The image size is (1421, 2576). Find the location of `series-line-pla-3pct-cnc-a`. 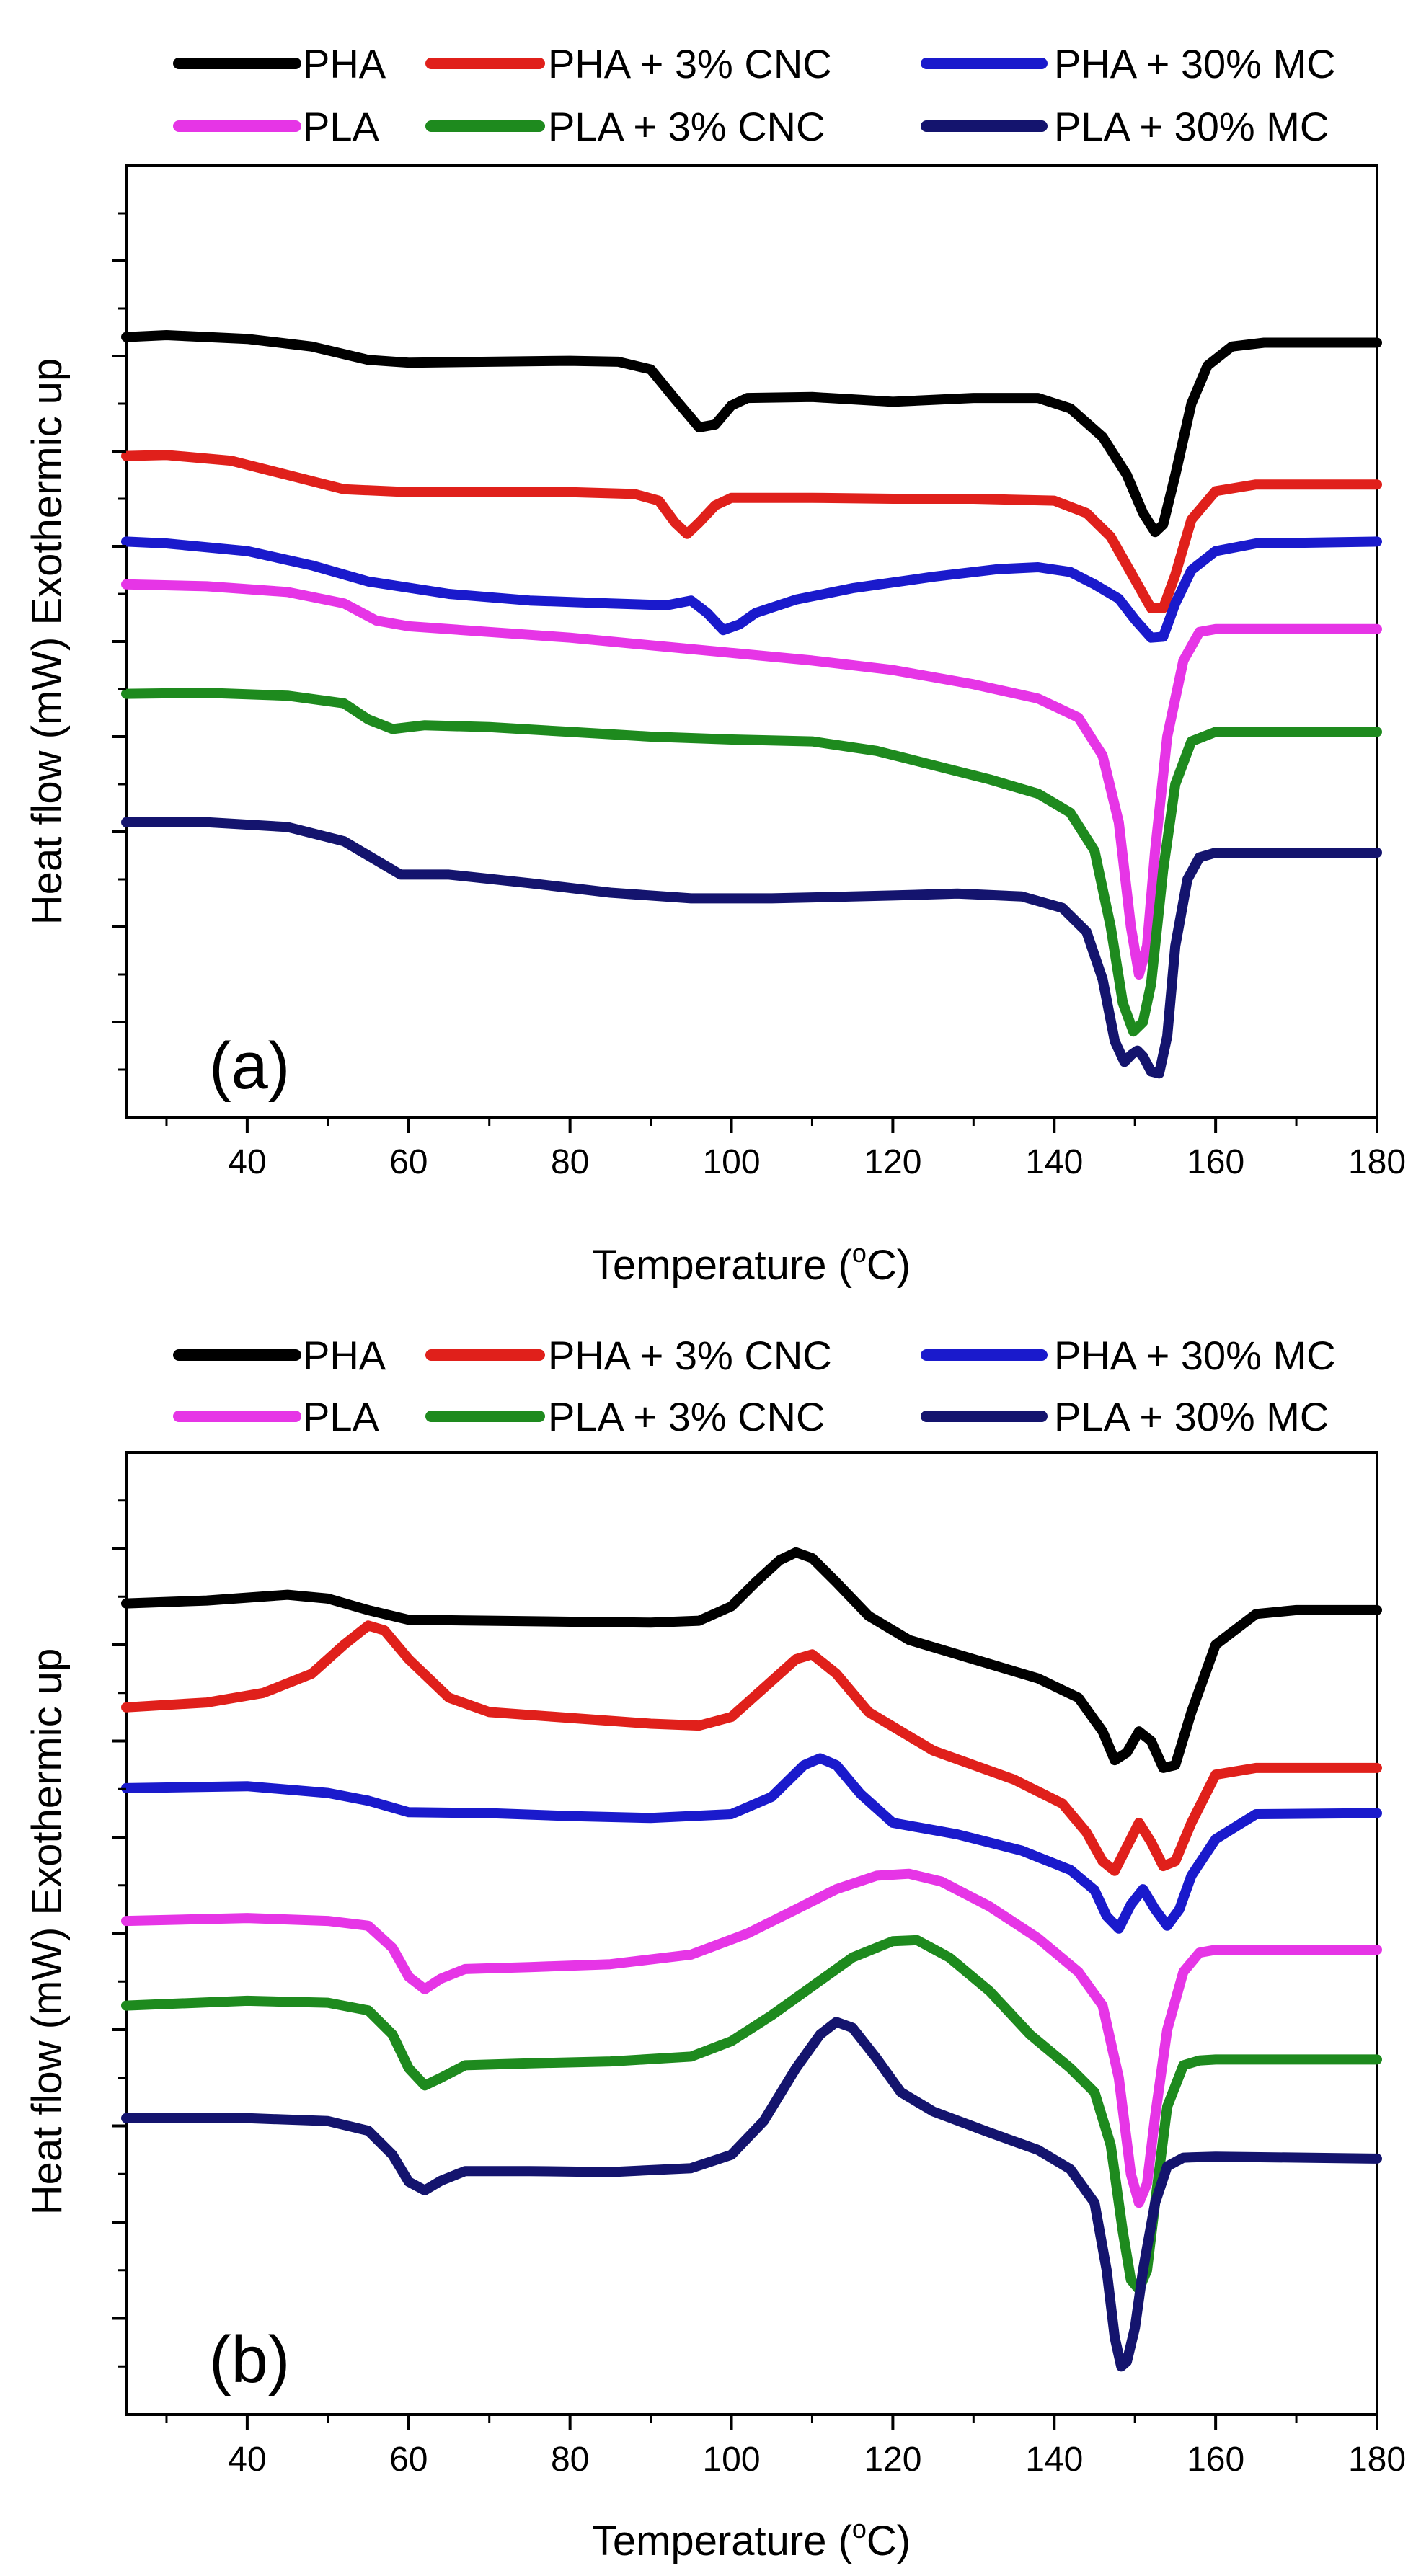

series-line-pla-3pct-cnc-a is located at coordinates (751, 862).